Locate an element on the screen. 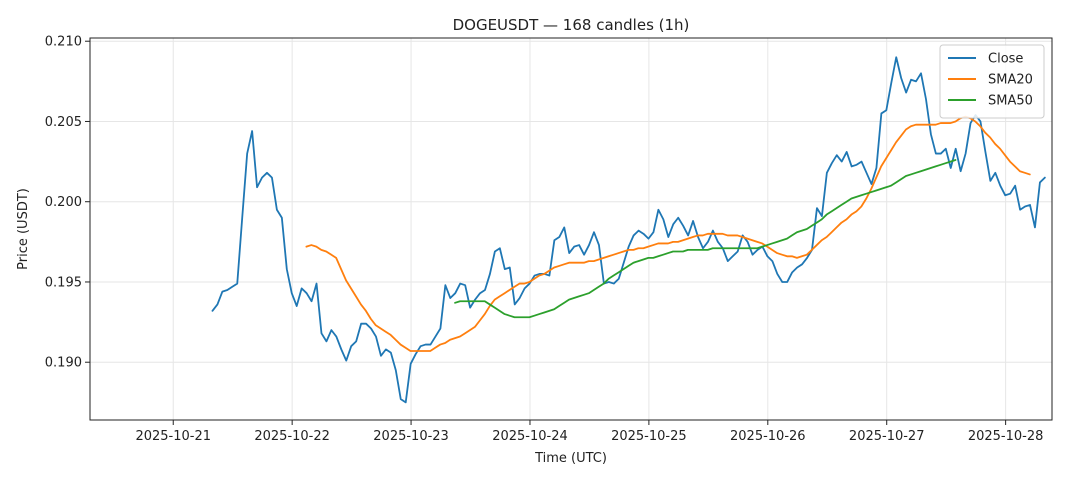 This screenshot has width=1068, height=481. x-tick-label: 2025-10-26 is located at coordinates (768, 436).